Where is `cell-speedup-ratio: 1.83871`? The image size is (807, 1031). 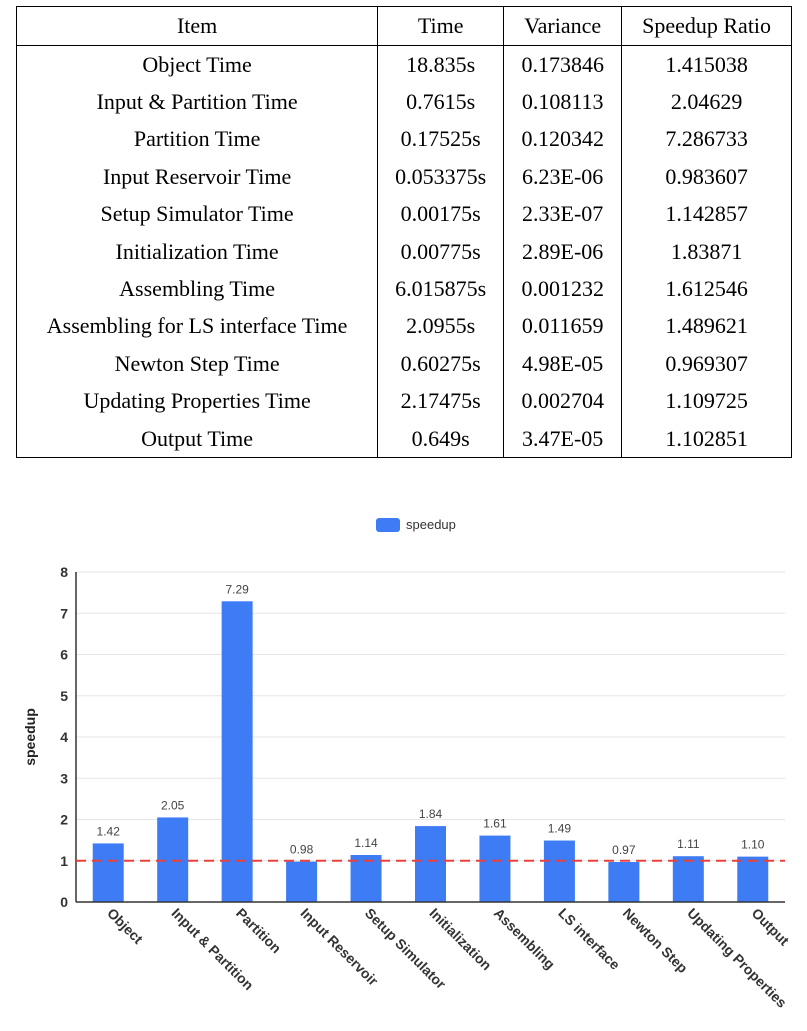 cell-speedup-ratio: 1.83871 is located at coordinates (706, 251).